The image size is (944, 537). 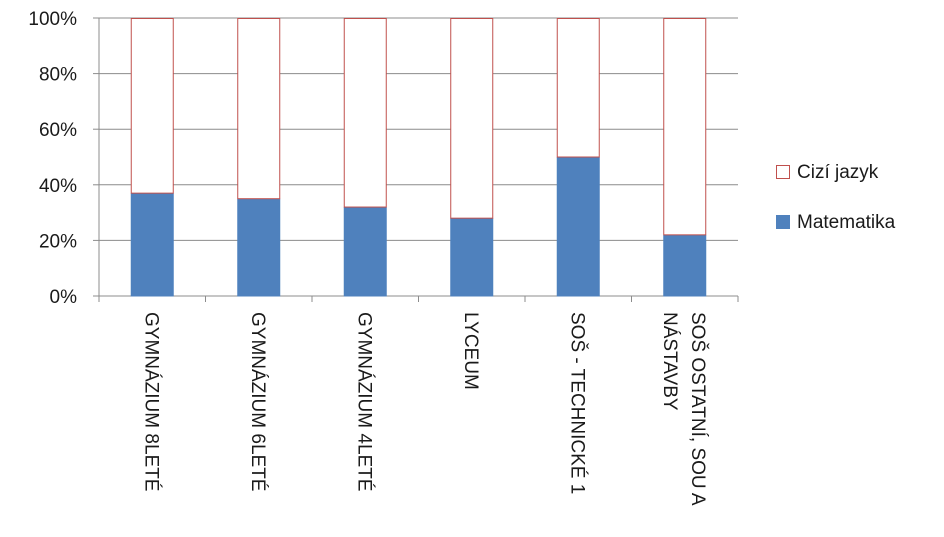 What do you see at coordinates (64, 297) in the screenshot?
I see `y-tick-label: 0%` at bounding box center [64, 297].